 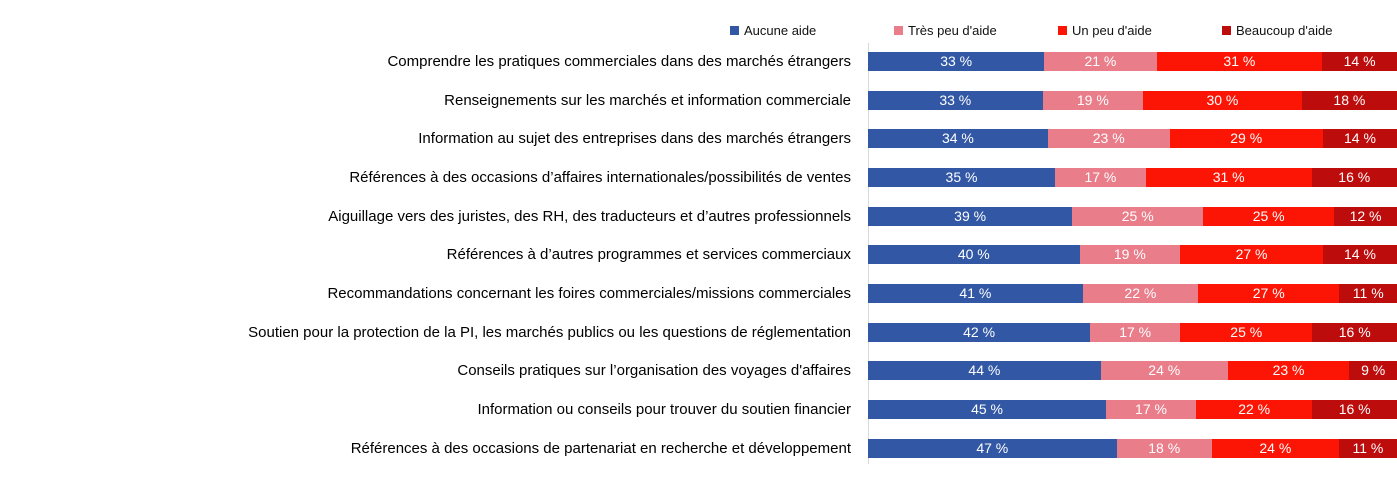 I want to click on legend-label: Aucune aide, so click(x=780, y=30).